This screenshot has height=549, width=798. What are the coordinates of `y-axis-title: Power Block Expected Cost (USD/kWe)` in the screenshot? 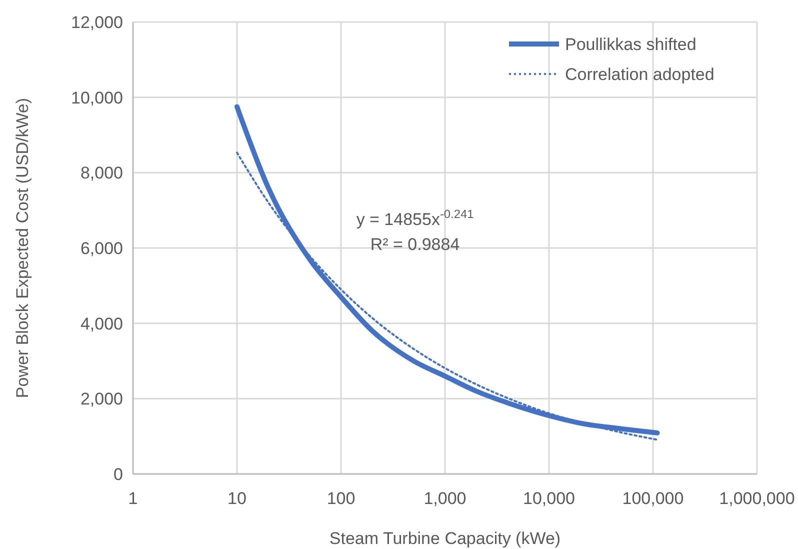 It's located at (22, 248).